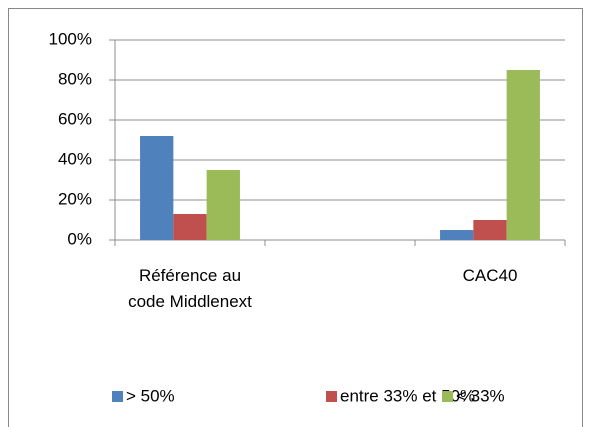 The image size is (591, 427). What do you see at coordinates (407, 395) in the screenshot?
I see `legend-label: entre 33% et 50%` at bounding box center [407, 395].